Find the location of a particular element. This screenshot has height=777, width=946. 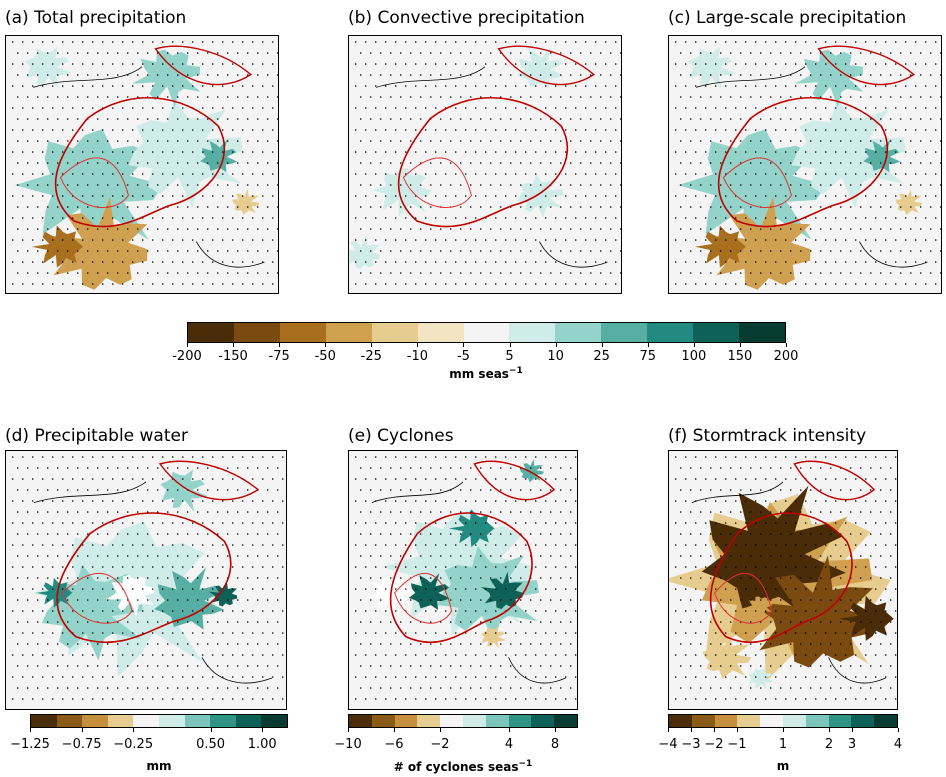

anomaly-region is located at coordinates (761, 678).